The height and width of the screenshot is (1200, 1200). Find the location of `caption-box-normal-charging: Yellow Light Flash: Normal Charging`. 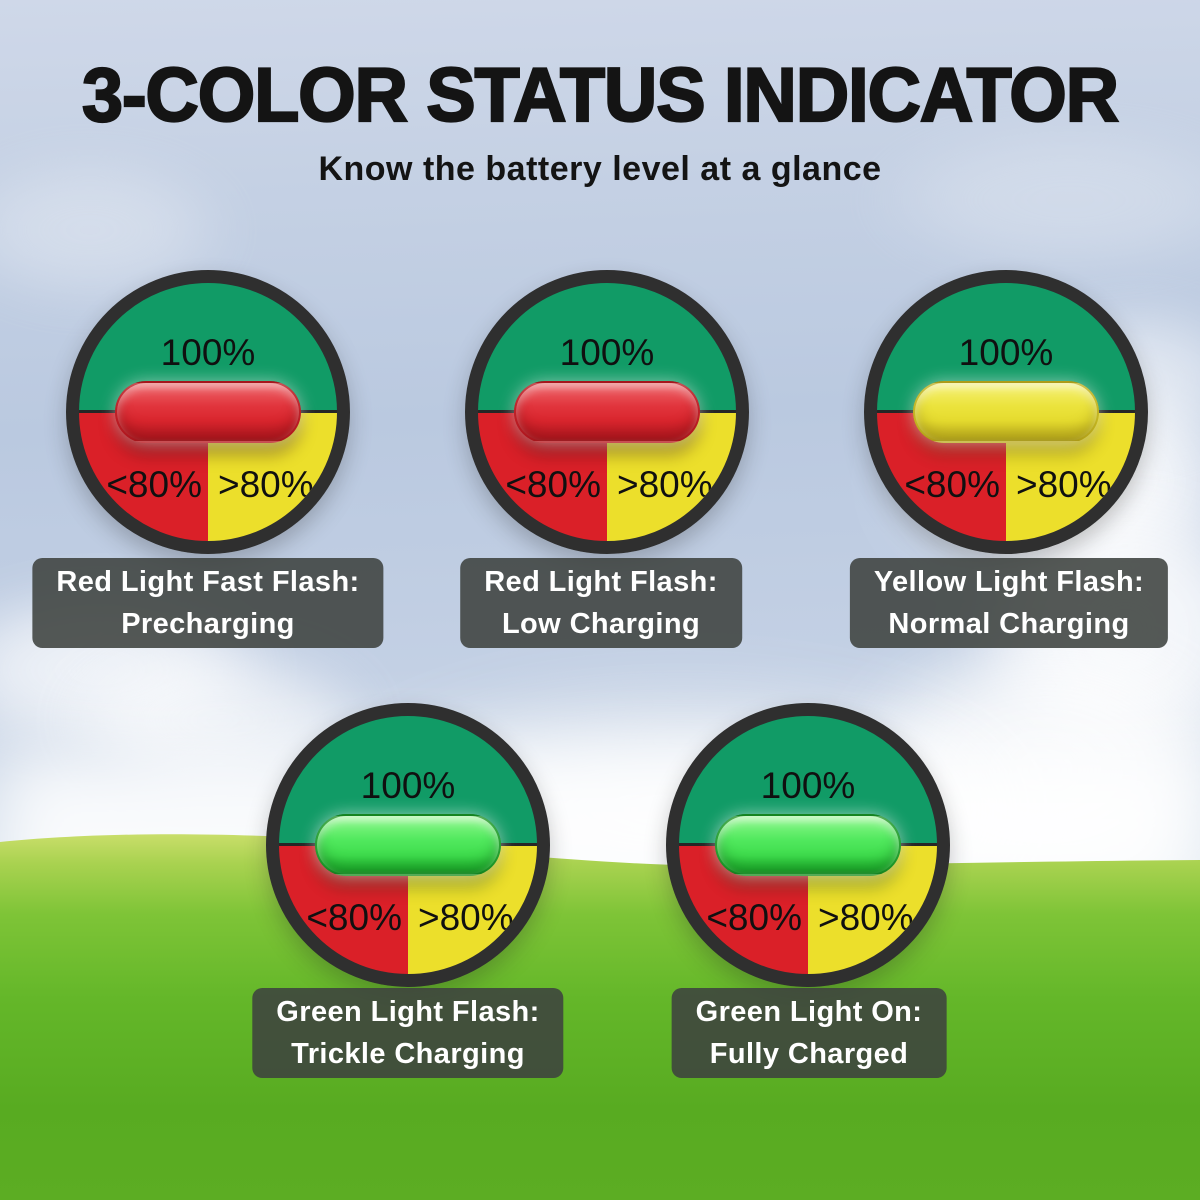

caption-box-normal-charging: Yellow Light Flash: Normal Charging is located at coordinates (1009, 603).